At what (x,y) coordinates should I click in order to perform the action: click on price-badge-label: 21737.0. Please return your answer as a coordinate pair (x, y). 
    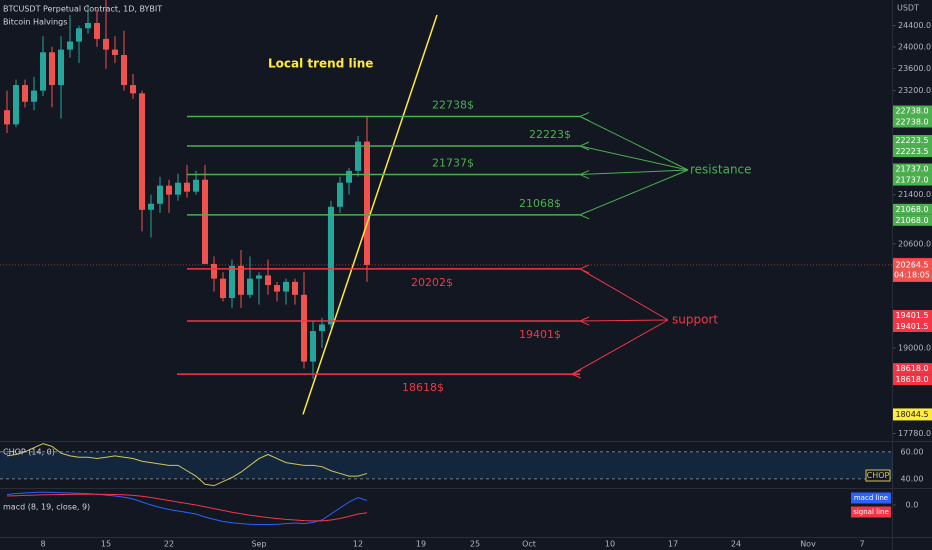
    Looking at the image, I should click on (911, 169).